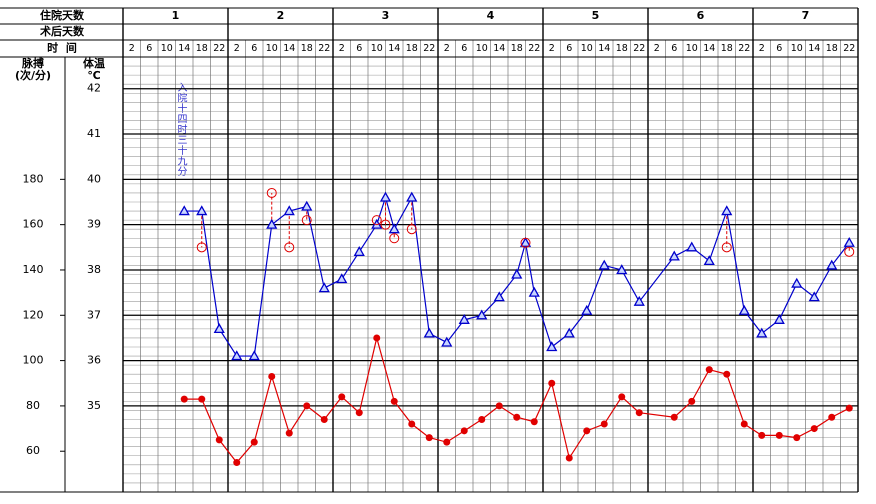 This screenshot has height=504, width=876. Describe the element at coordinates (33, 314) in the screenshot. I see `pulse-tick-label: 120` at that location.